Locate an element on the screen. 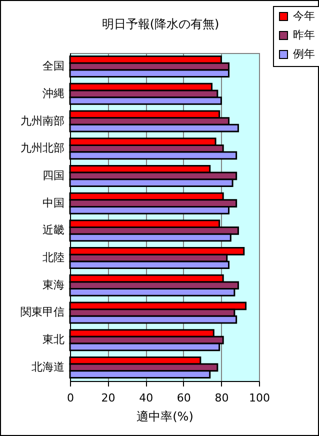  y-tick-label: 沖縄 is located at coordinates (53, 93).